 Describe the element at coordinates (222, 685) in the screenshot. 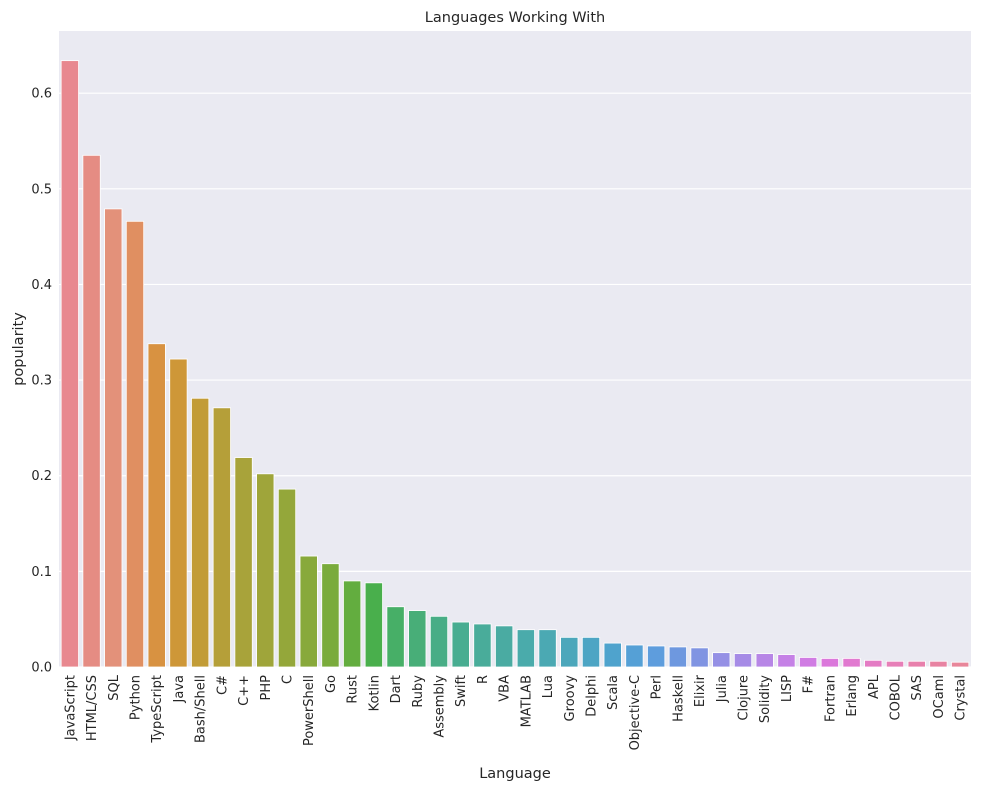

I see `x-tick-label: C#` at that location.